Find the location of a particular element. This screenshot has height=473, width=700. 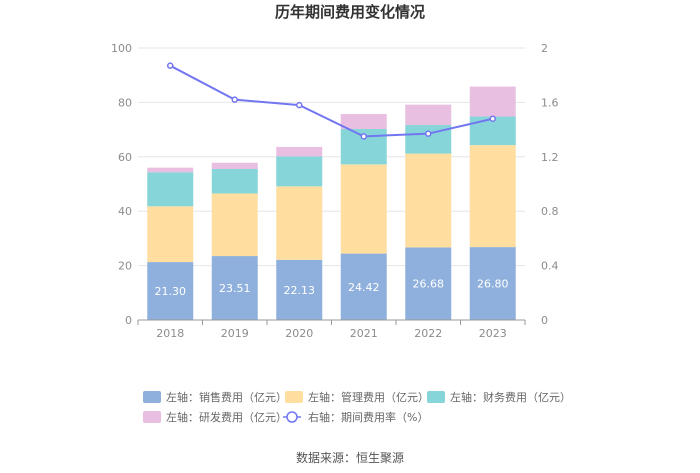

rate-line is located at coordinates (331, 101).